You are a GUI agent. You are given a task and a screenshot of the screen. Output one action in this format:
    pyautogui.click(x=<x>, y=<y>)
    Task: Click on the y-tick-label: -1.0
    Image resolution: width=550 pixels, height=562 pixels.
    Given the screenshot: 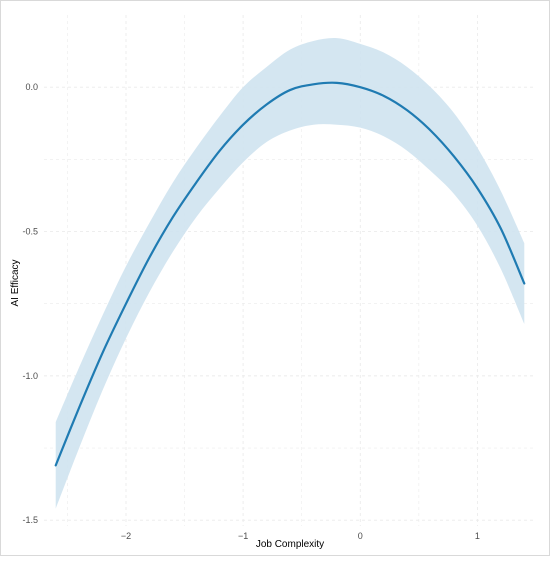 What is the action you would take?
    pyautogui.click(x=30, y=376)
    